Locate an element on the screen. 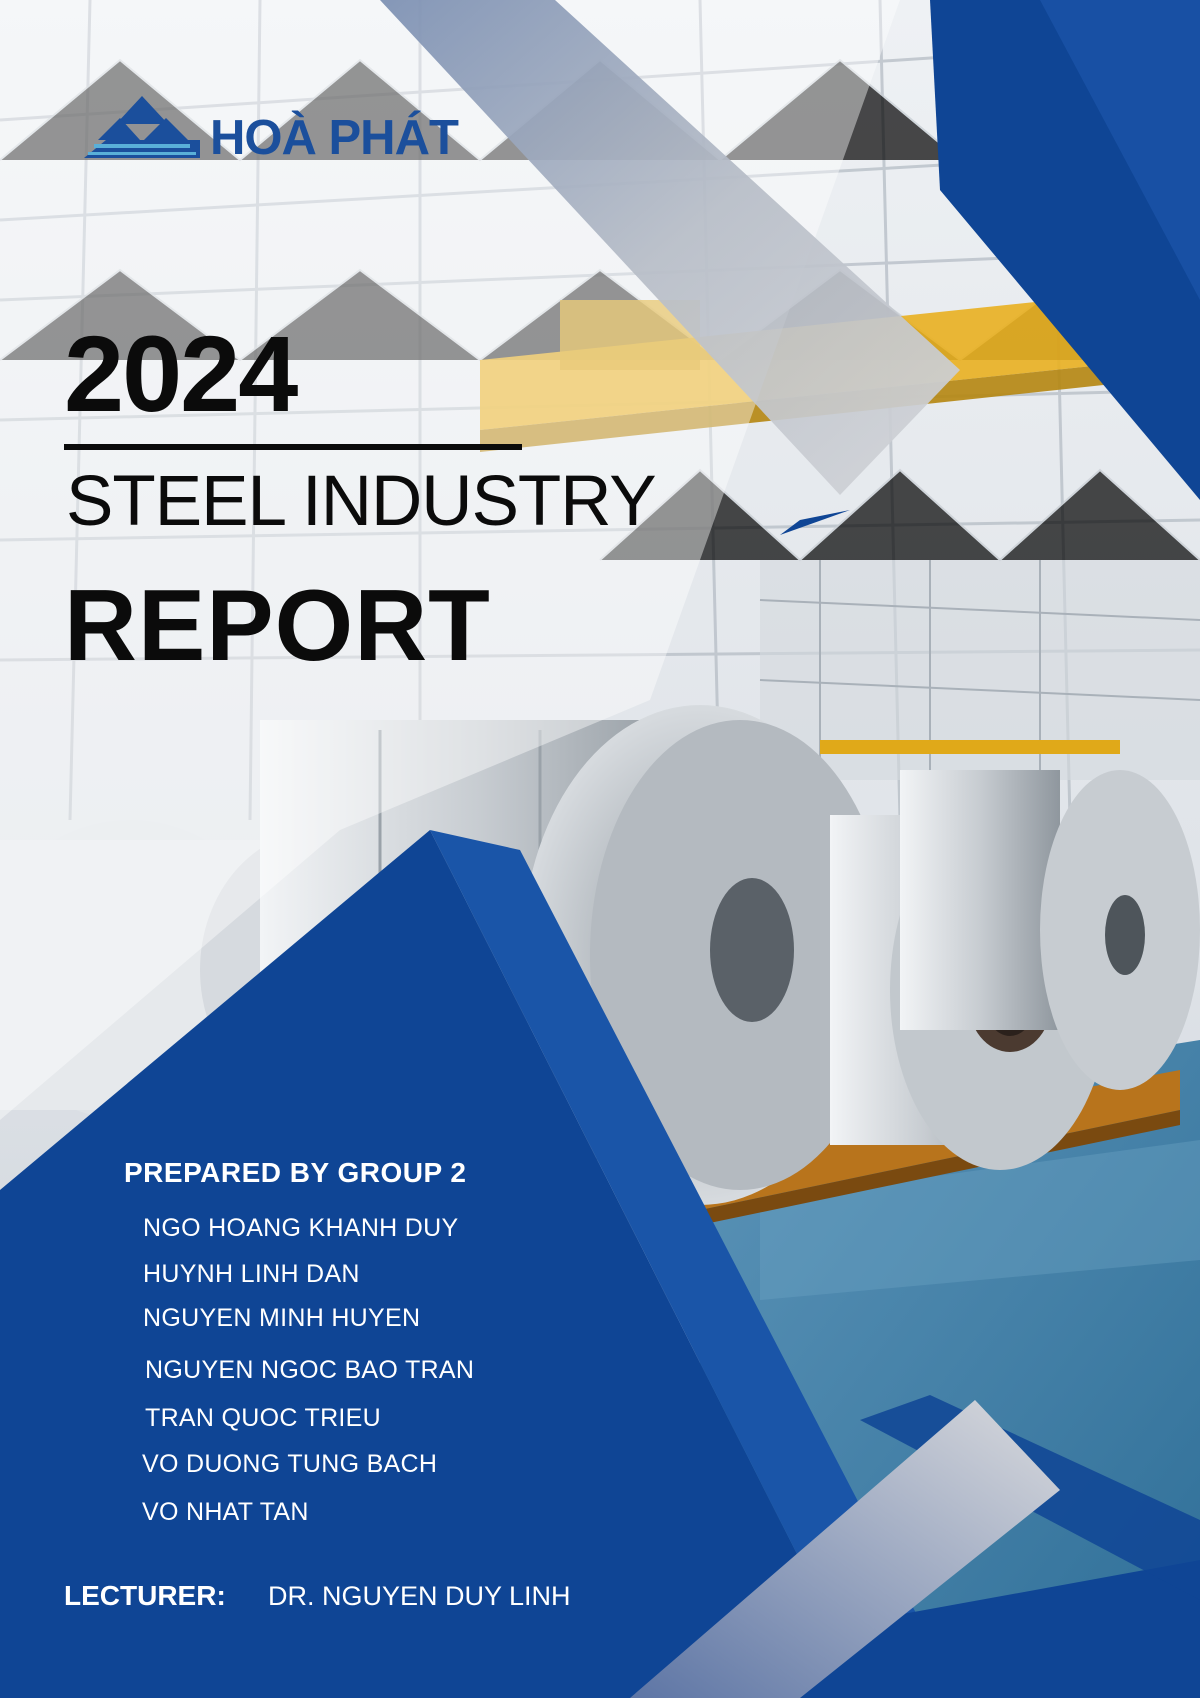 Image resolution: width=1200 pixels, height=1698 pixels. group-member: NGO HOANG KHANH DUY is located at coordinates (301, 1228).